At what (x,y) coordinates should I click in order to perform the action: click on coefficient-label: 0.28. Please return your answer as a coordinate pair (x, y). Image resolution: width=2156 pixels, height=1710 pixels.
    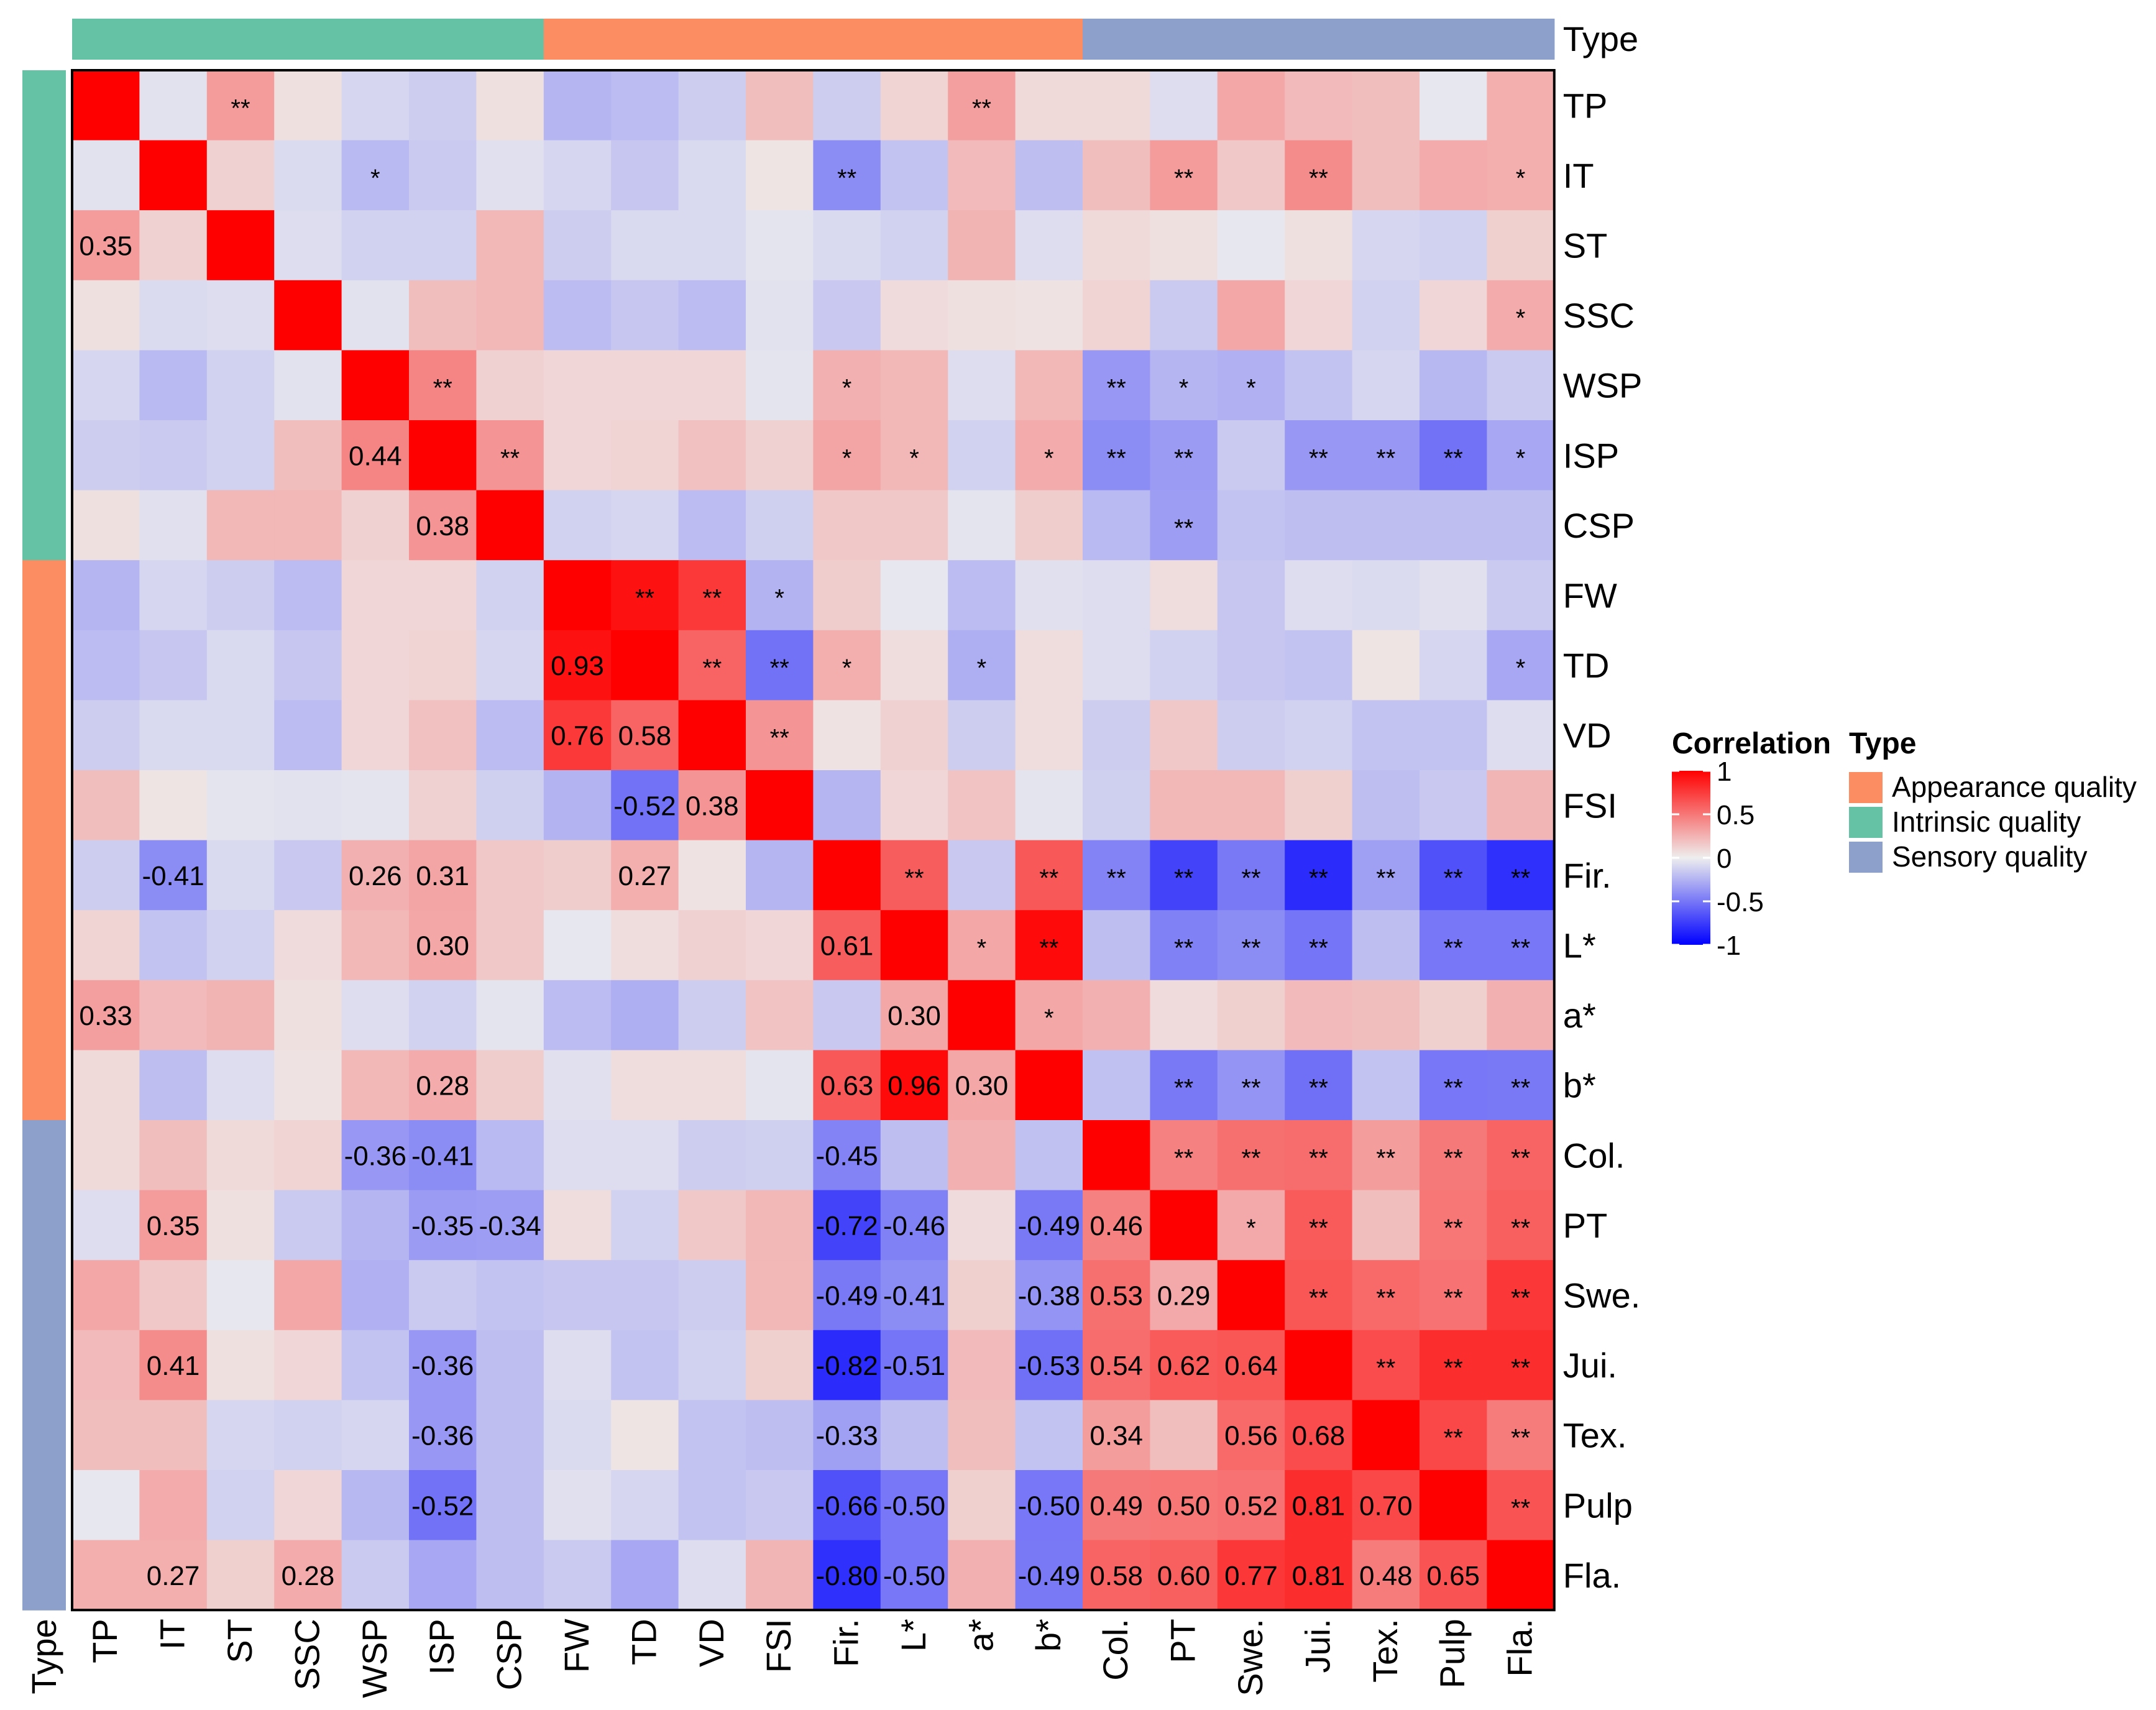
    Looking at the image, I should click on (442, 1086).